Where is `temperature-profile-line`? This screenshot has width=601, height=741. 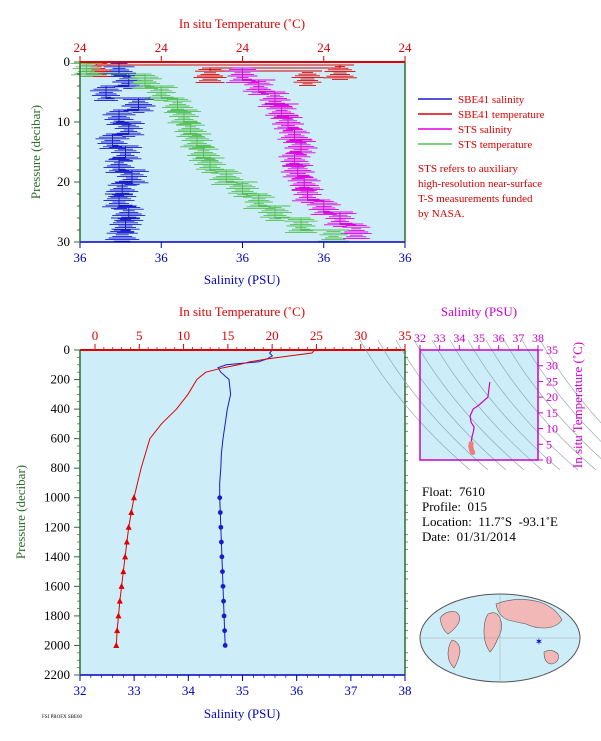 temperature-profile-line is located at coordinates (215, 497).